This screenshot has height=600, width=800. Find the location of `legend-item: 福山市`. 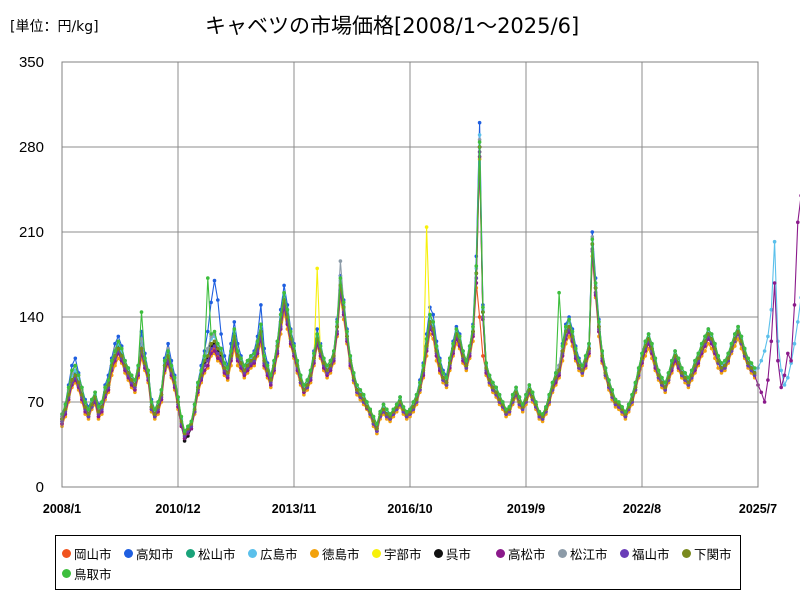

legend-item: 福山市 is located at coordinates (645, 553).